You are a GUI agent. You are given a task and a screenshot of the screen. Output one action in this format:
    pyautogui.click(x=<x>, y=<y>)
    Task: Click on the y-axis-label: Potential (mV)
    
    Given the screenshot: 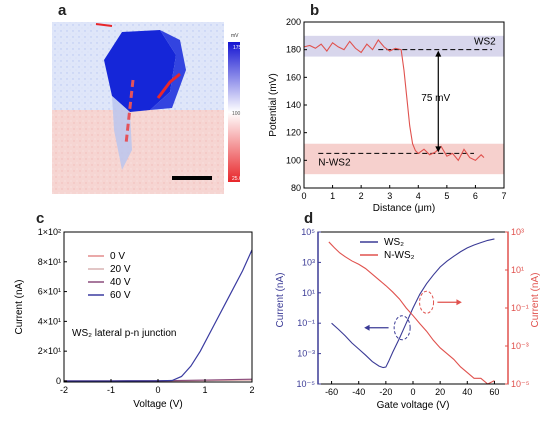 What is the action you would take?
    pyautogui.click(x=273, y=104)
    